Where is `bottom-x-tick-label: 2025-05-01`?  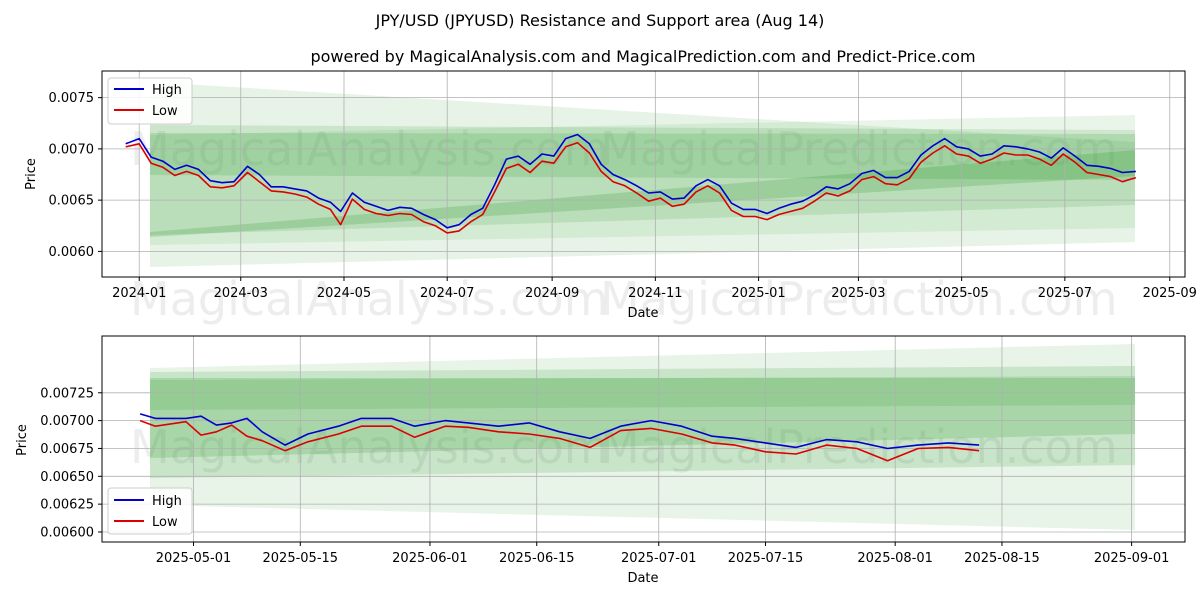
bottom-x-tick-label: 2025-05-01 is located at coordinates (194, 558).